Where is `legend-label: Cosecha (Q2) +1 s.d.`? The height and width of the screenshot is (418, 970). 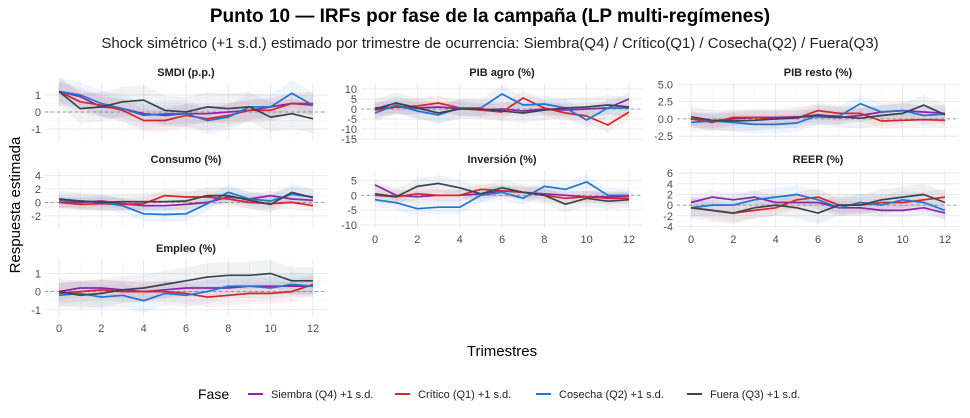 legend-label: Cosecha (Q2) +1 s.d. is located at coordinates (611, 395).